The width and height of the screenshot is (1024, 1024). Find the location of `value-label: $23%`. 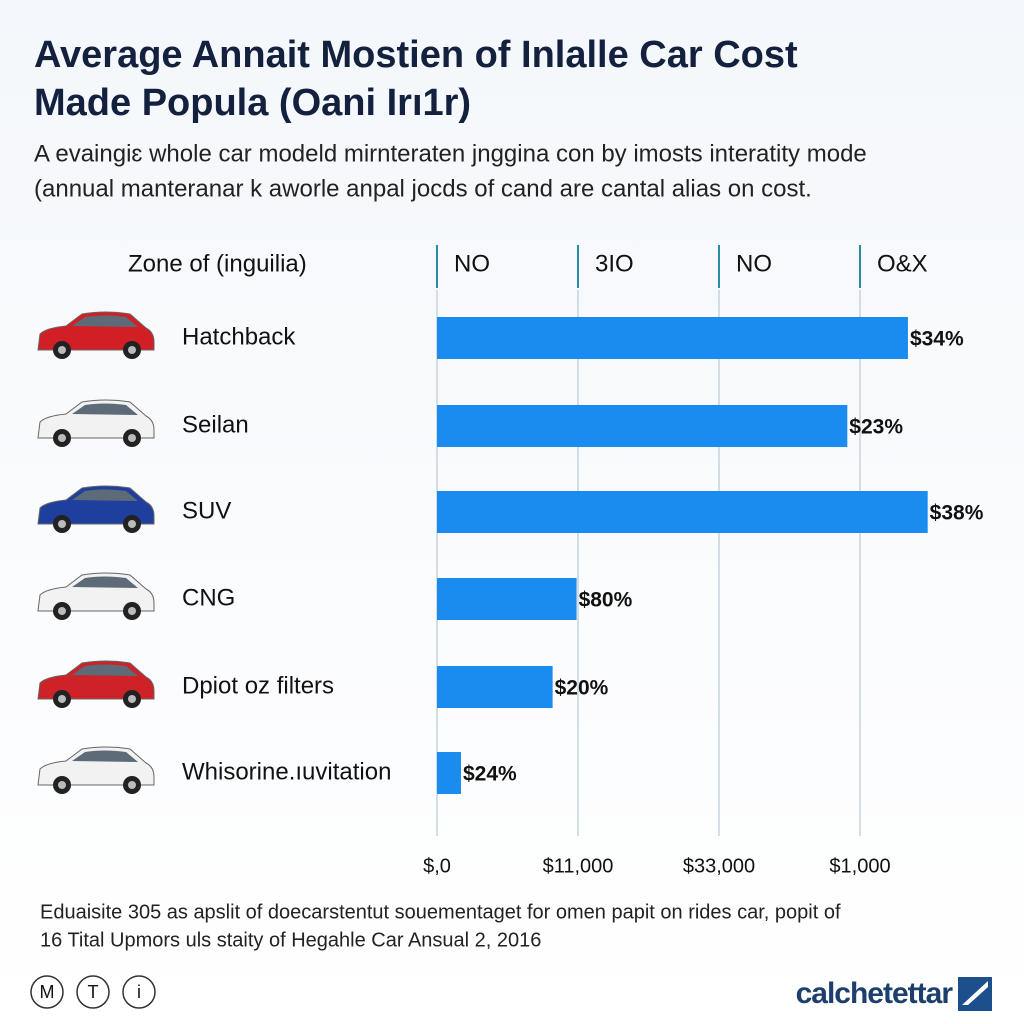

value-label: $23% is located at coordinates (876, 427).